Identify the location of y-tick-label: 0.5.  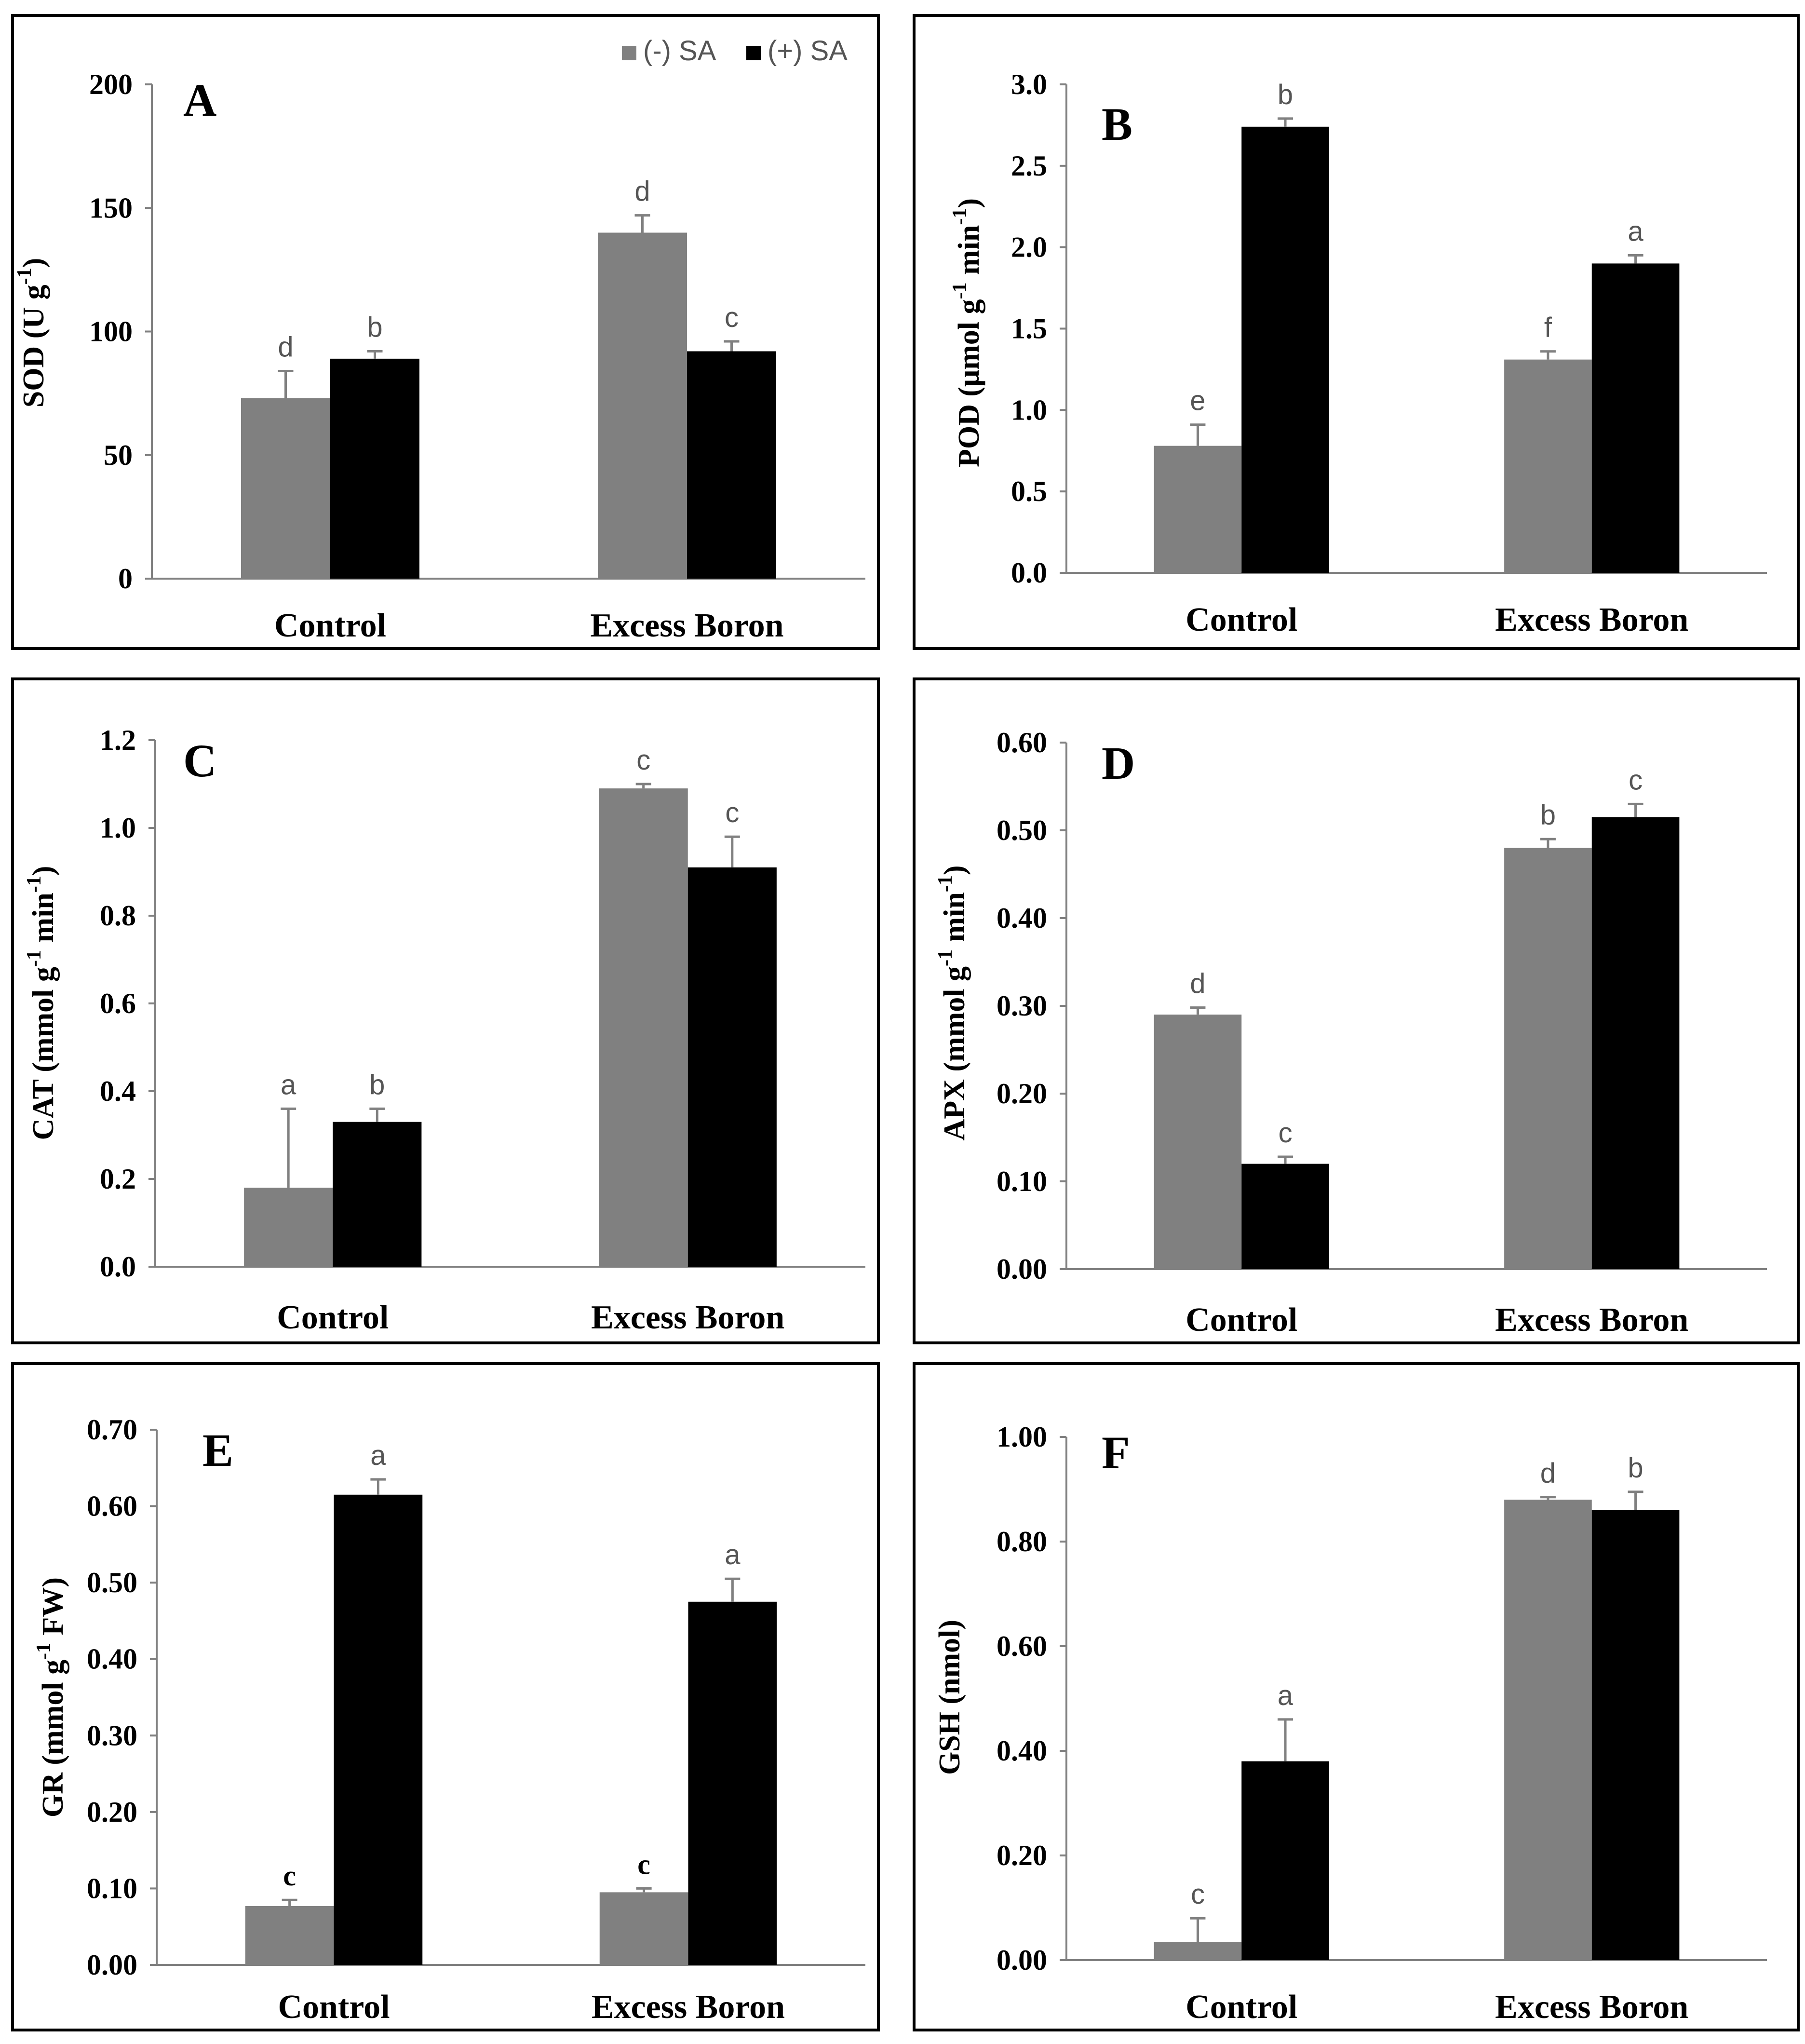
(1029, 491).